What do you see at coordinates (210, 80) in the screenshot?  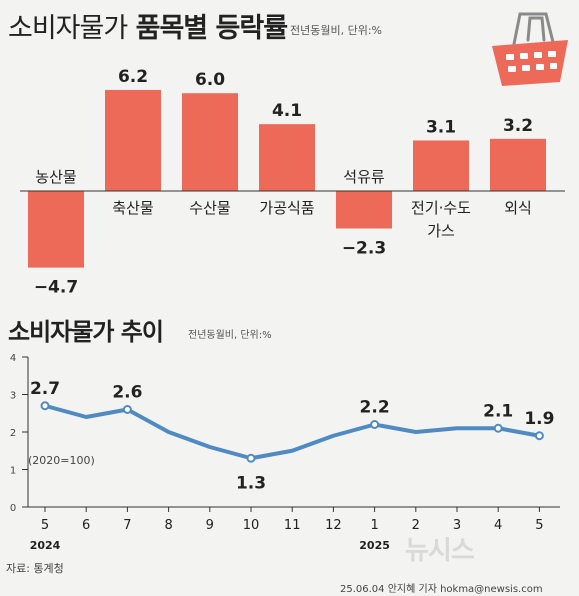 I see `bar-value-label: 6.0` at bounding box center [210, 80].